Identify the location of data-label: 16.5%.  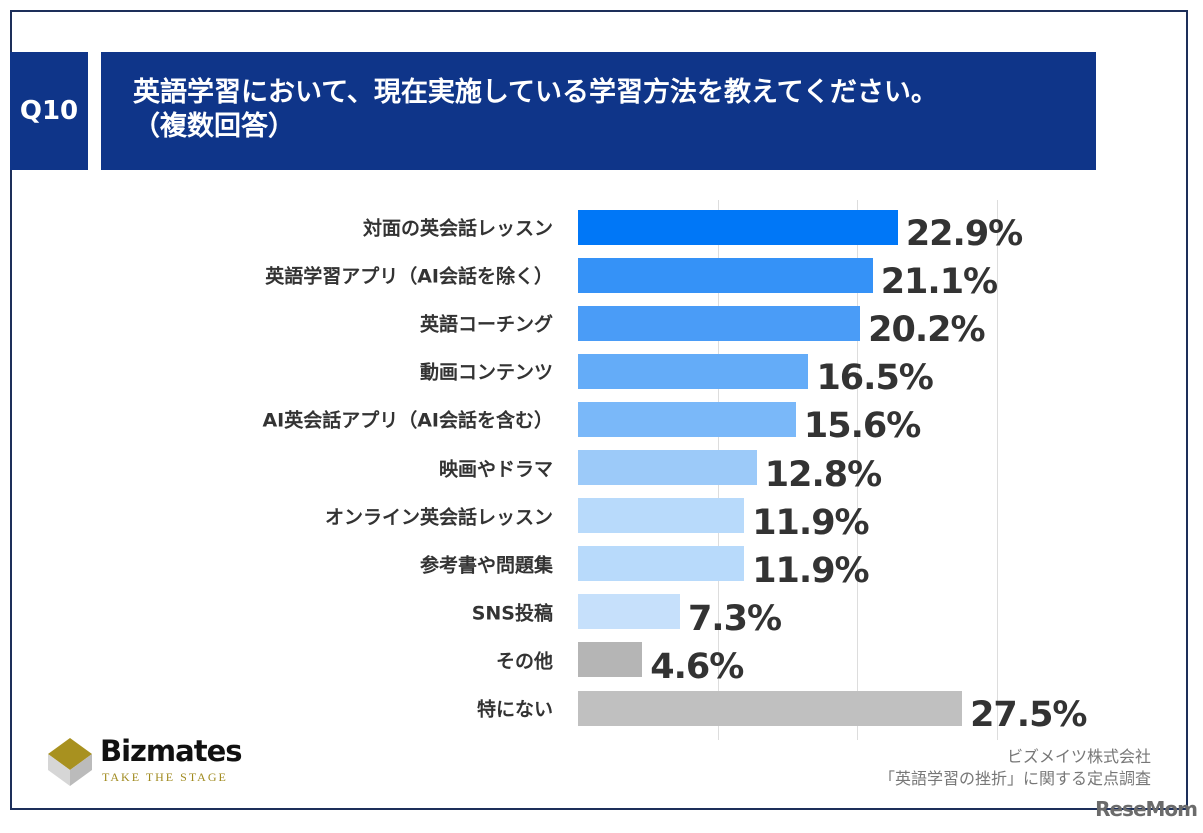
(874, 378).